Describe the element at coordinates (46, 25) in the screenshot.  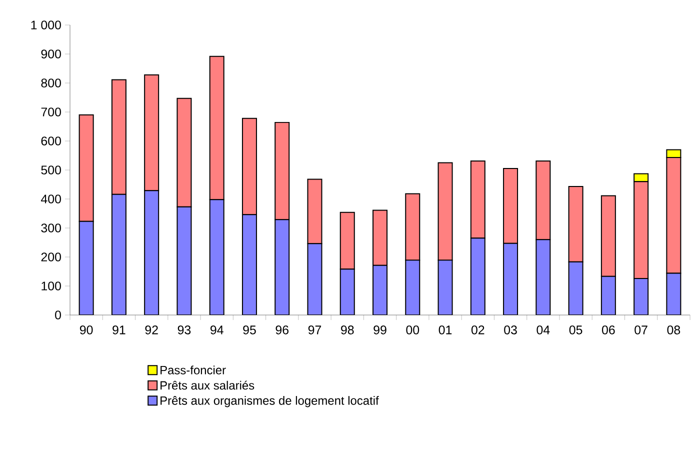
I see `y-tick-label: 1 000` at that location.